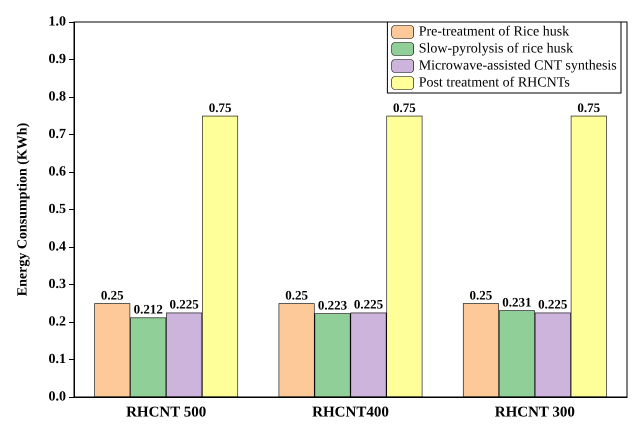 Image resolution: width=643 pixels, height=435 pixels. What do you see at coordinates (534, 412) in the screenshot?
I see `x-tick-label: RHCNT 300` at bounding box center [534, 412].